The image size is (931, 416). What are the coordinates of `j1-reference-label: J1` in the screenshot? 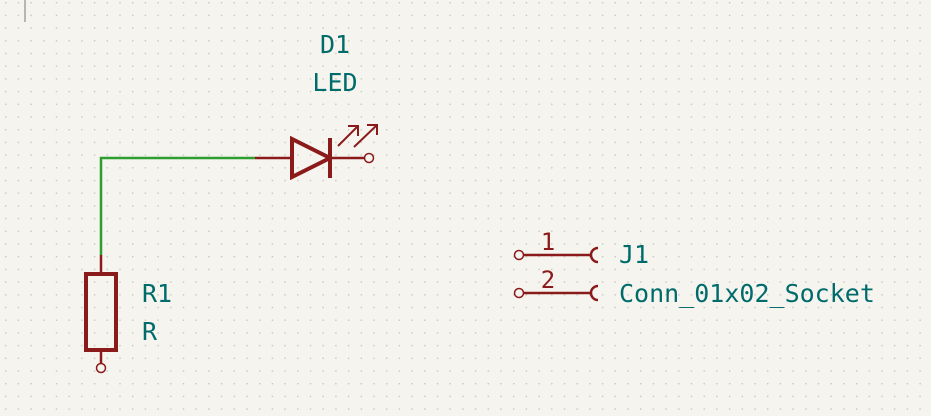 It's located at (634, 254).